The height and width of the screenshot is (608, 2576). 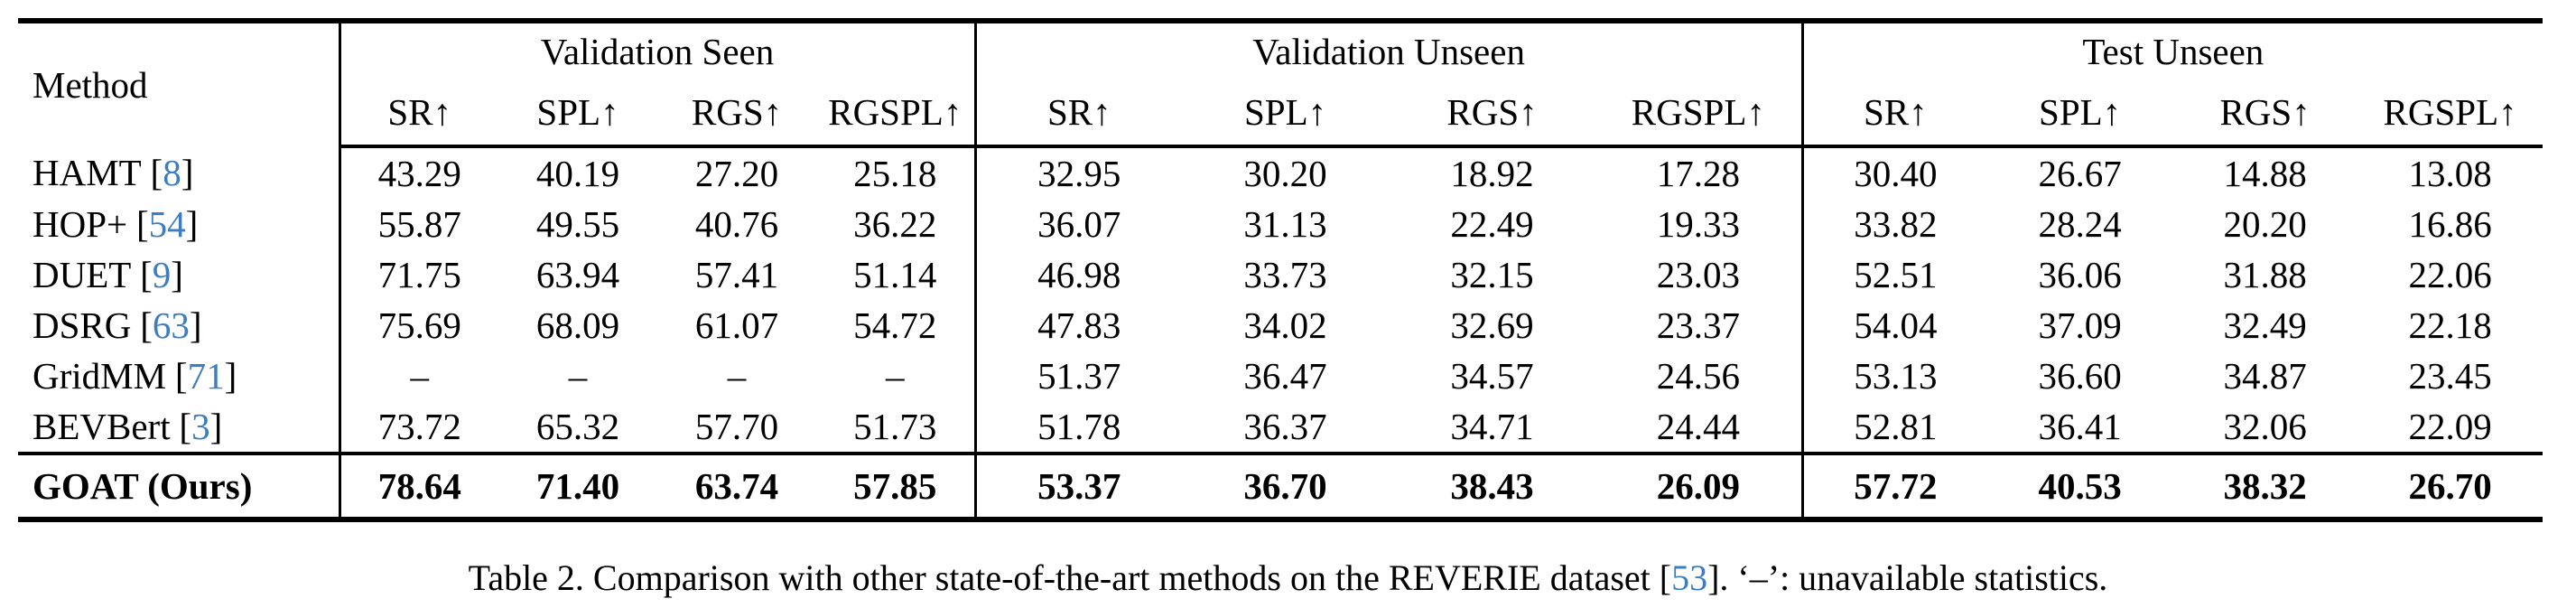 What do you see at coordinates (1286, 485) in the screenshot?
I see `cell-vu-spl: 36.70` at bounding box center [1286, 485].